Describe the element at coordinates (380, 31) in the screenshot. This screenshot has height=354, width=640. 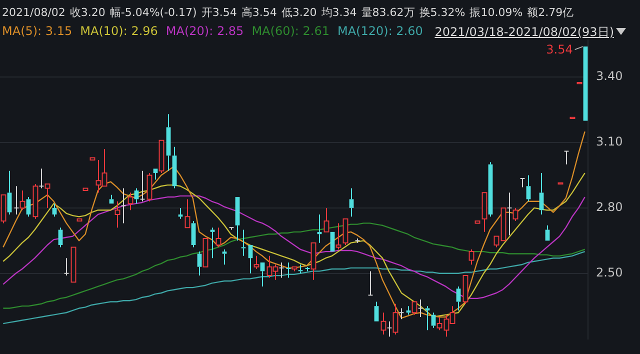
I see `text: MA(120): 2.60` at that location.